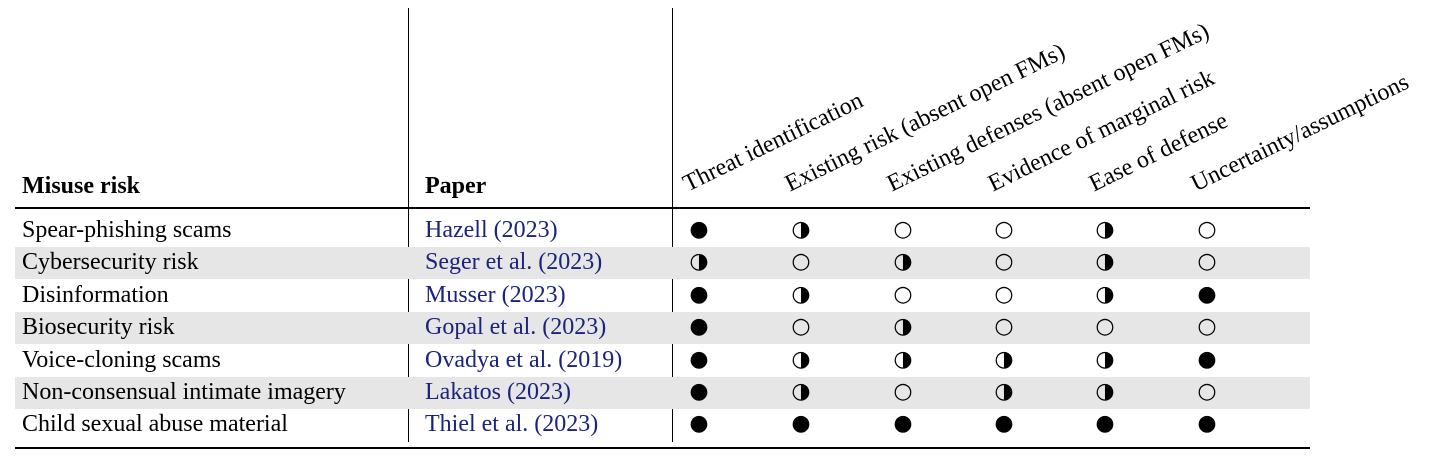  I want to click on bottom-rule, so click(662, 448).